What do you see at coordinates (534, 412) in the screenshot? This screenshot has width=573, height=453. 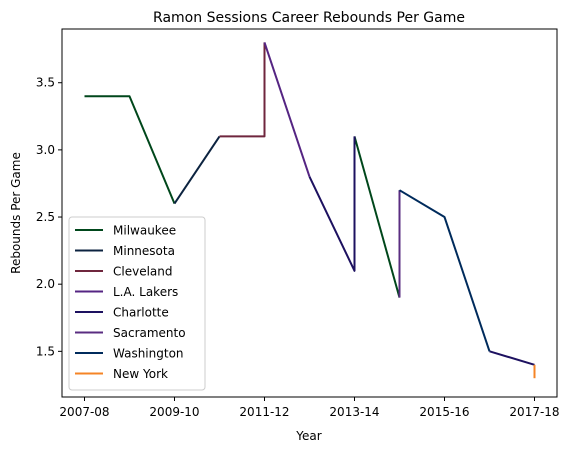 I see `x-tick-label: 2017-18` at bounding box center [534, 412].